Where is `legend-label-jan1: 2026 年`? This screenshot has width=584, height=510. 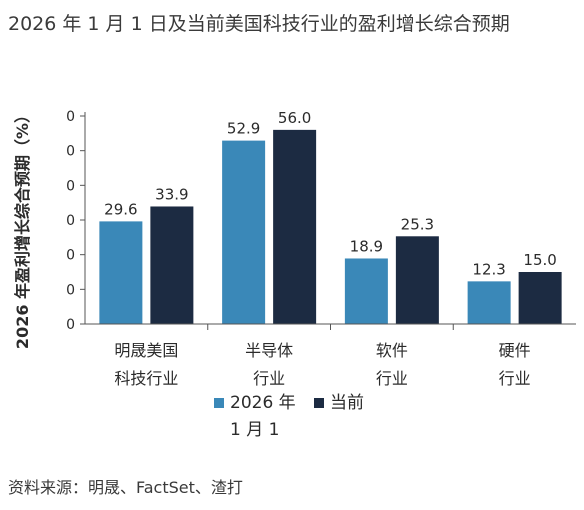
legend-label-jan1: 2026 年 is located at coordinates (263, 403).